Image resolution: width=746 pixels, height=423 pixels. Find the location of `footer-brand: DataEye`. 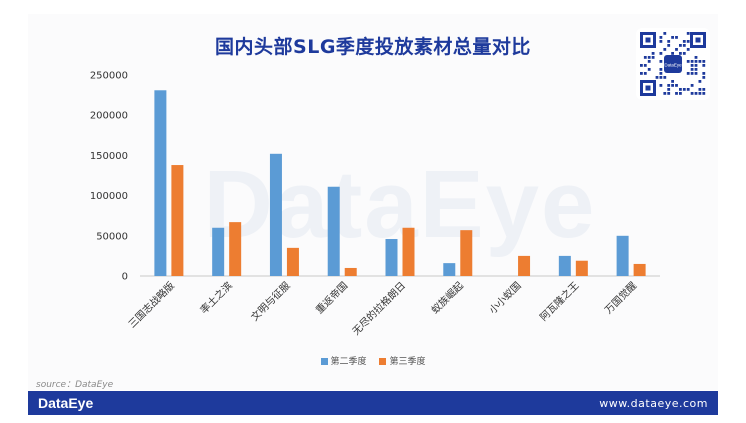

footer-brand: DataEye is located at coordinates (66, 403).